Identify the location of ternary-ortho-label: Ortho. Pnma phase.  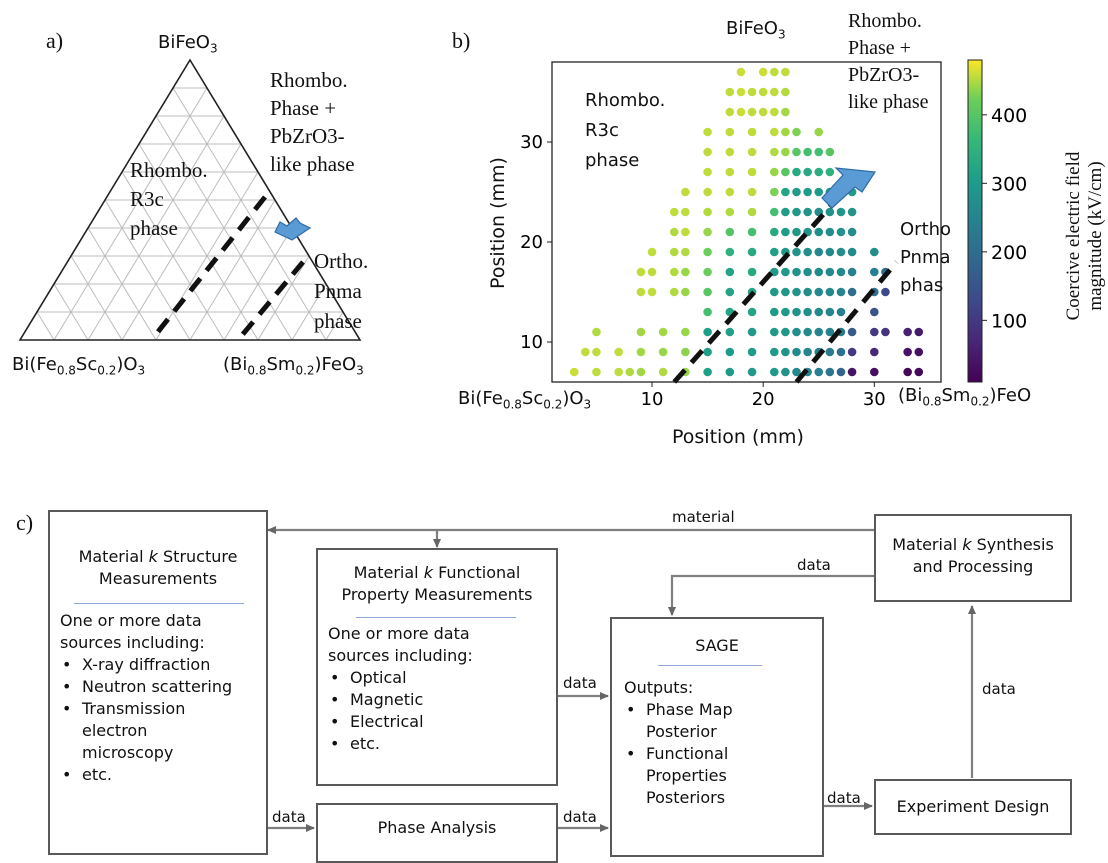
(341, 291).